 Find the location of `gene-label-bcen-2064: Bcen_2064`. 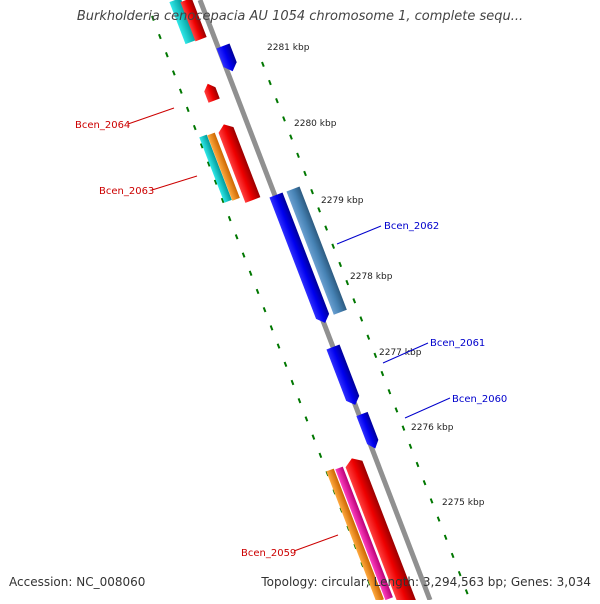

gene-label-bcen-2064: Bcen_2064 is located at coordinates (102, 125).